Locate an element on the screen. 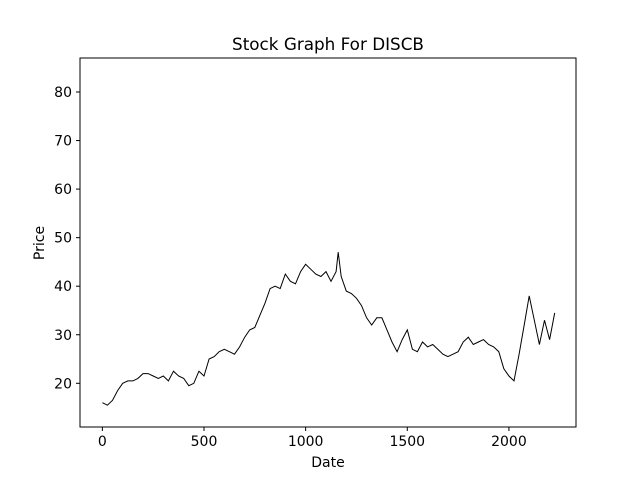  x-tick-label: 1000 is located at coordinates (306, 442).